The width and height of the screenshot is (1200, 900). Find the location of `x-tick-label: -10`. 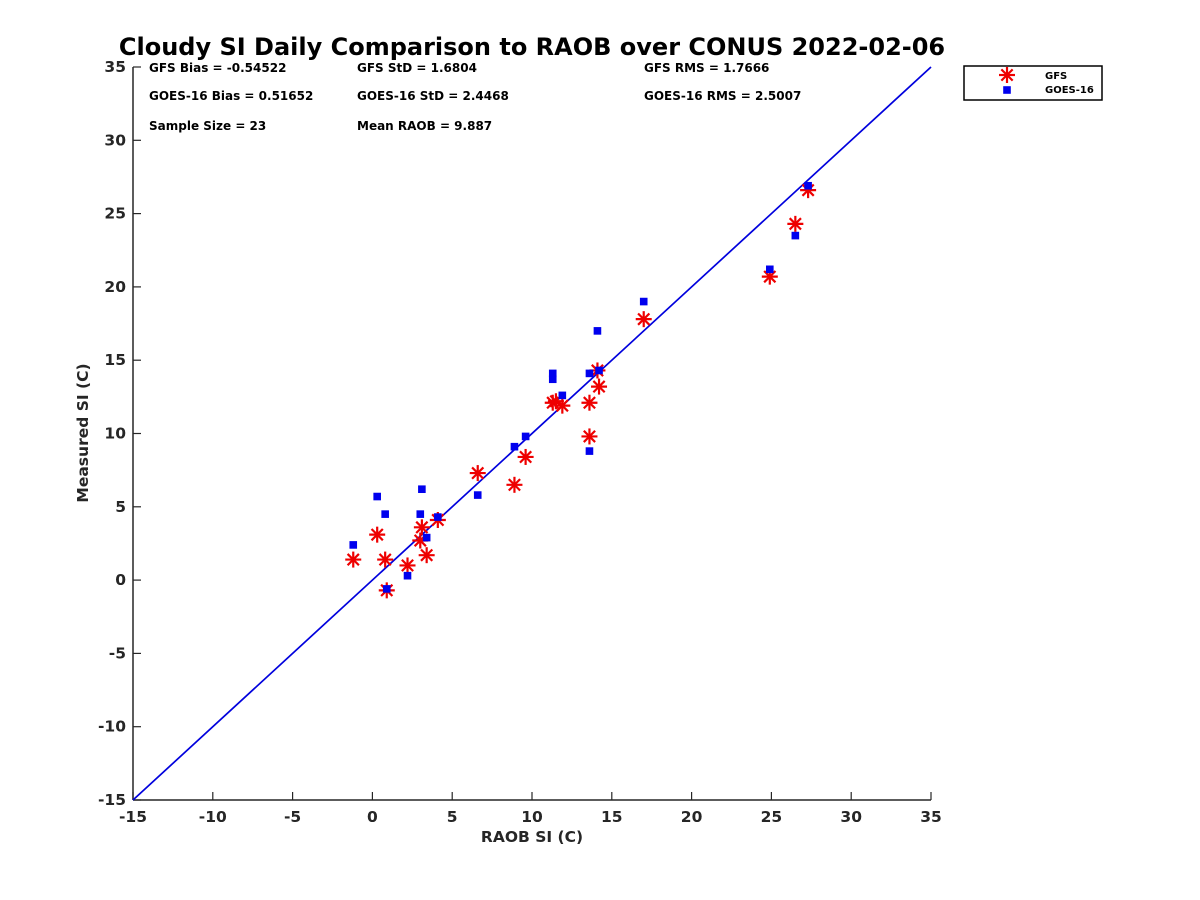

x-tick-label: -10 is located at coordinates (213, 817).